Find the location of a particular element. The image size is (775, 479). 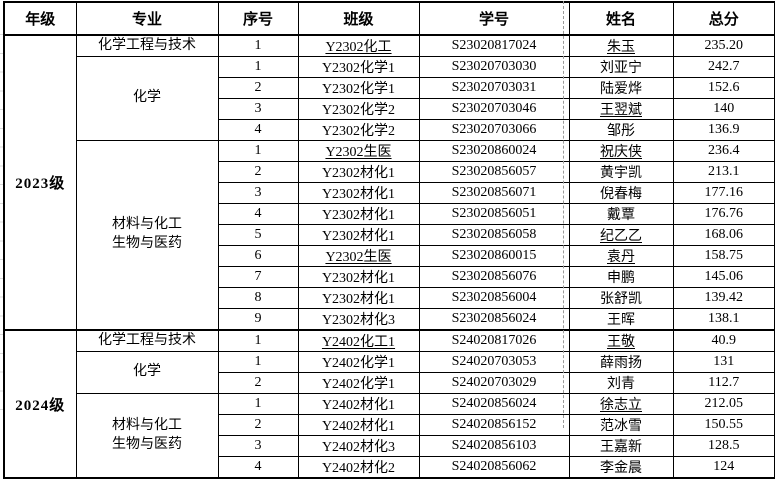

cell-no: 5 is located at coordinates (258, 235).